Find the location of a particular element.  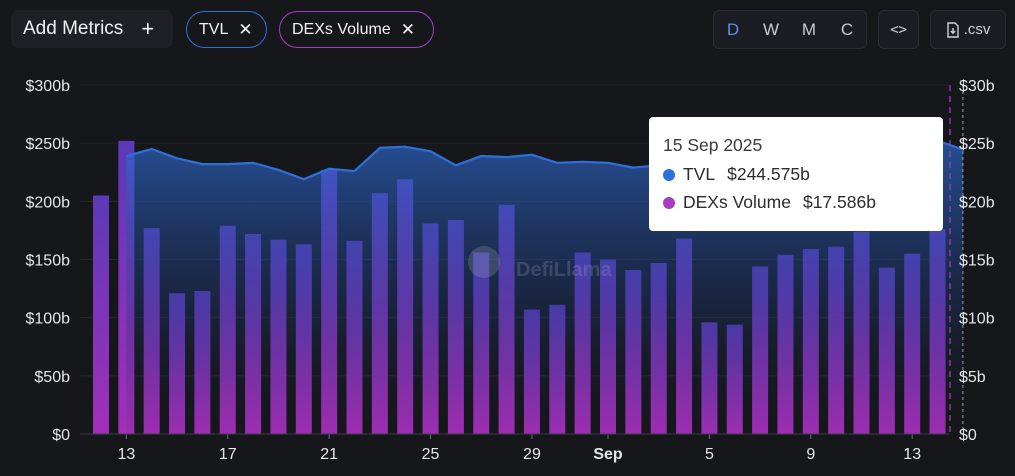

right-axis-tick-label: $20b is located at coordinates (977, 202).